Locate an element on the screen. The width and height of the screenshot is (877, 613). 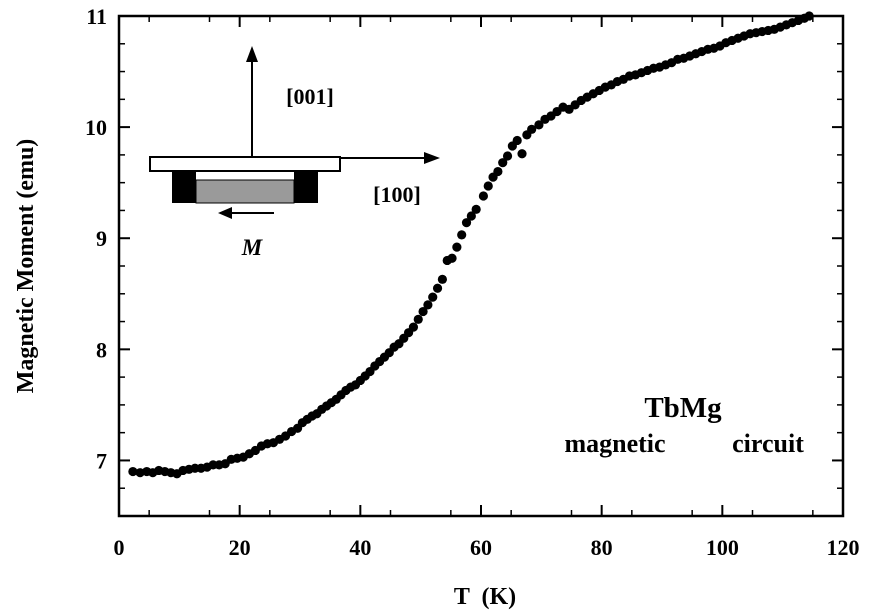
pole-left is located at coordinates (184, 187).